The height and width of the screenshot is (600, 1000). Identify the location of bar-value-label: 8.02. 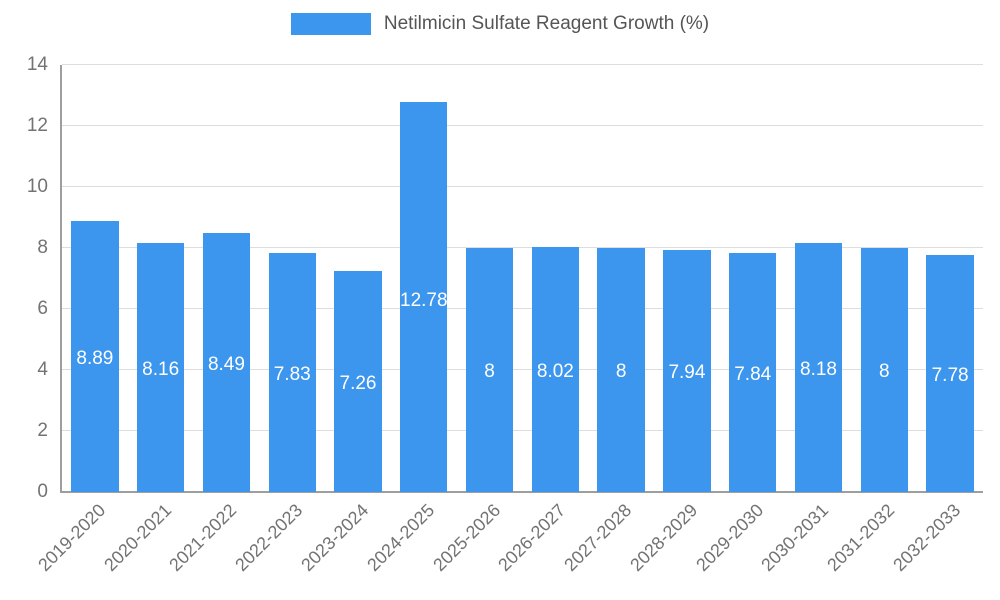
(555, 372).